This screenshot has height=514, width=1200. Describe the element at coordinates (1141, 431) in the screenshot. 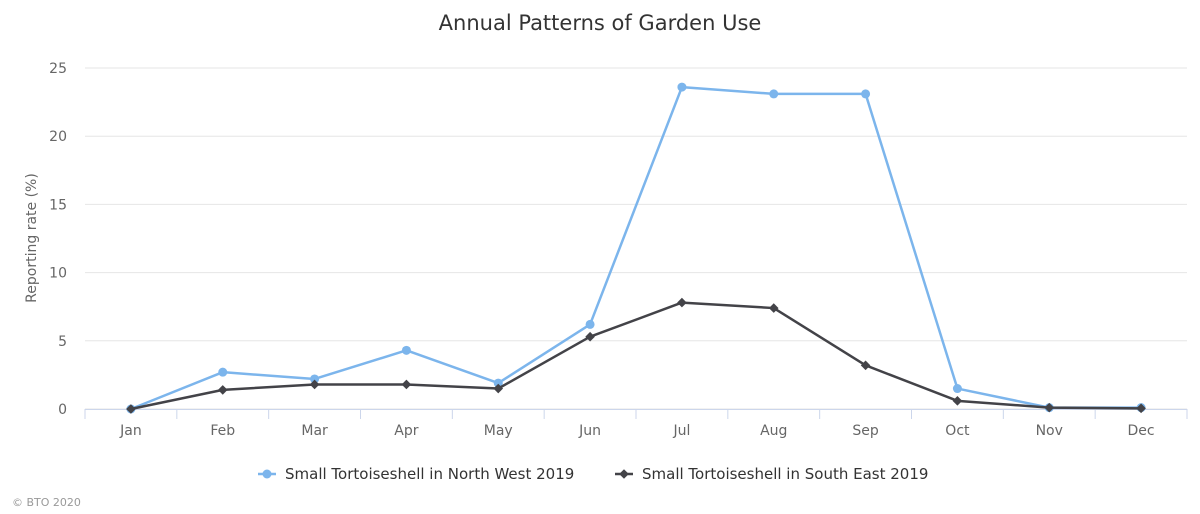

I see `x-tick-label: Dec` at that location.